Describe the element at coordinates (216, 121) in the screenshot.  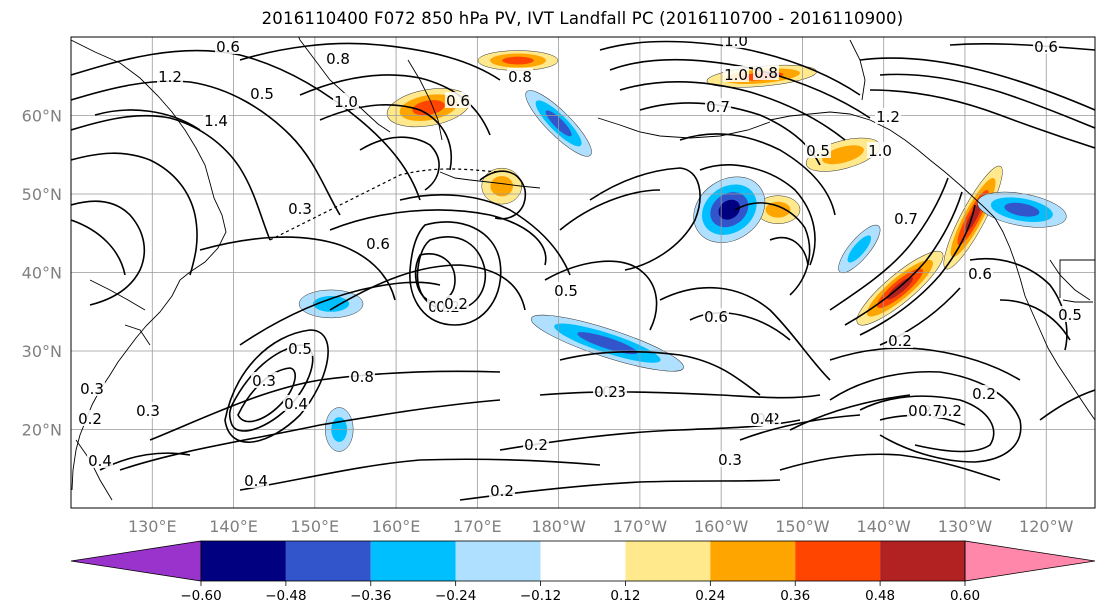
I see `contour-label: 1.4` at that location.